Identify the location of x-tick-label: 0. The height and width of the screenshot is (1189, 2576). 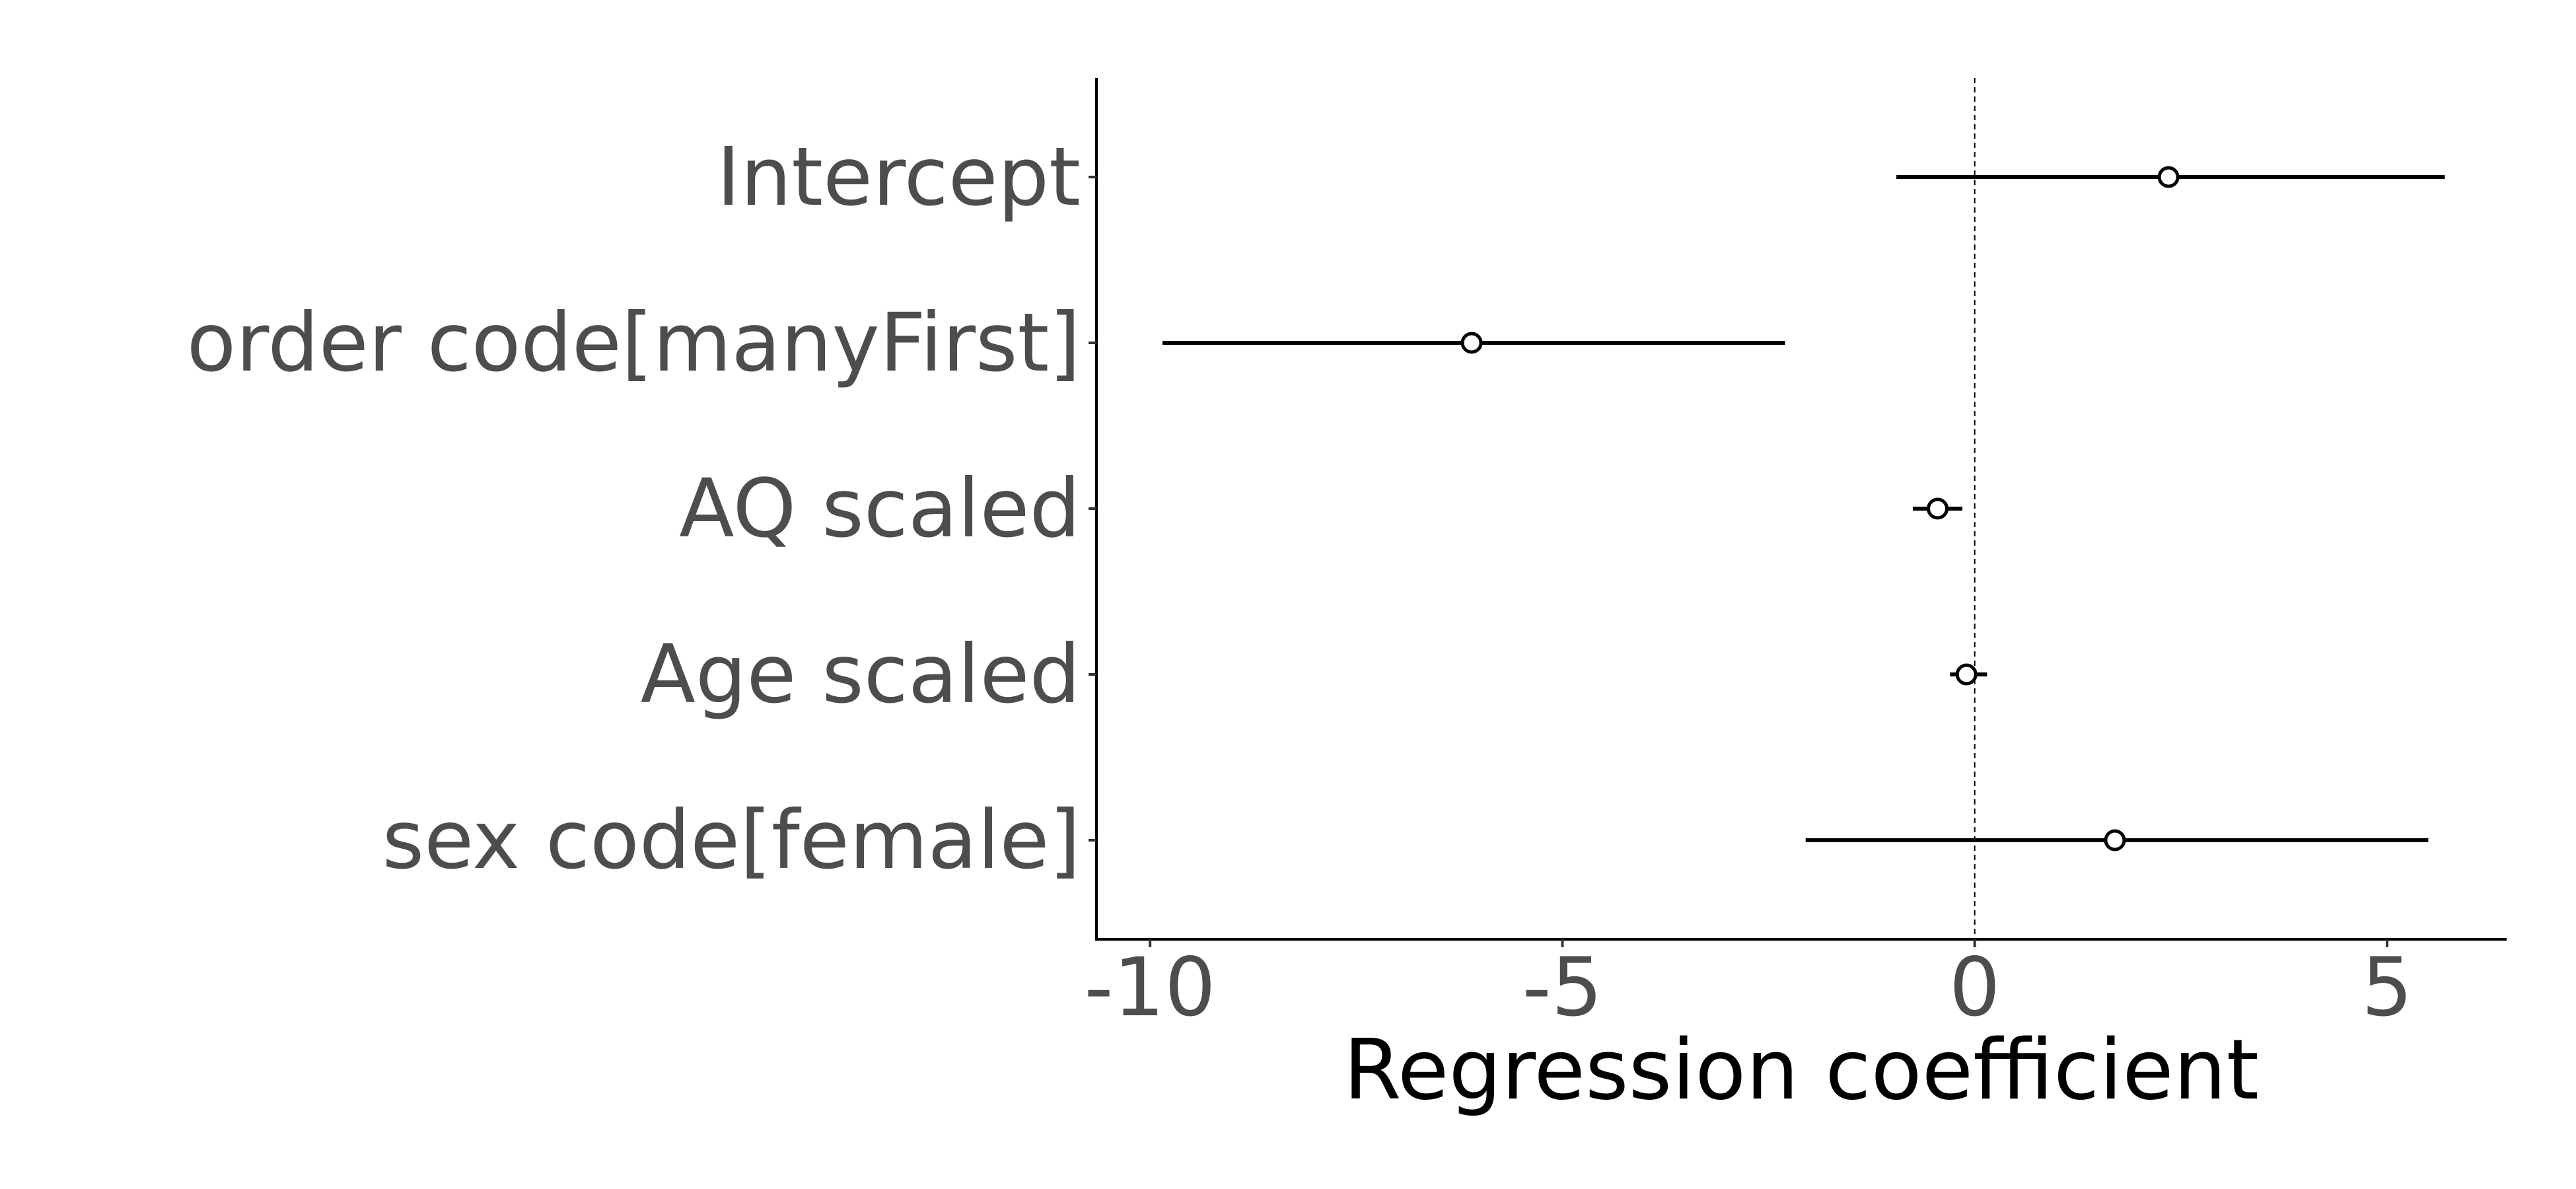
(1975, 987).